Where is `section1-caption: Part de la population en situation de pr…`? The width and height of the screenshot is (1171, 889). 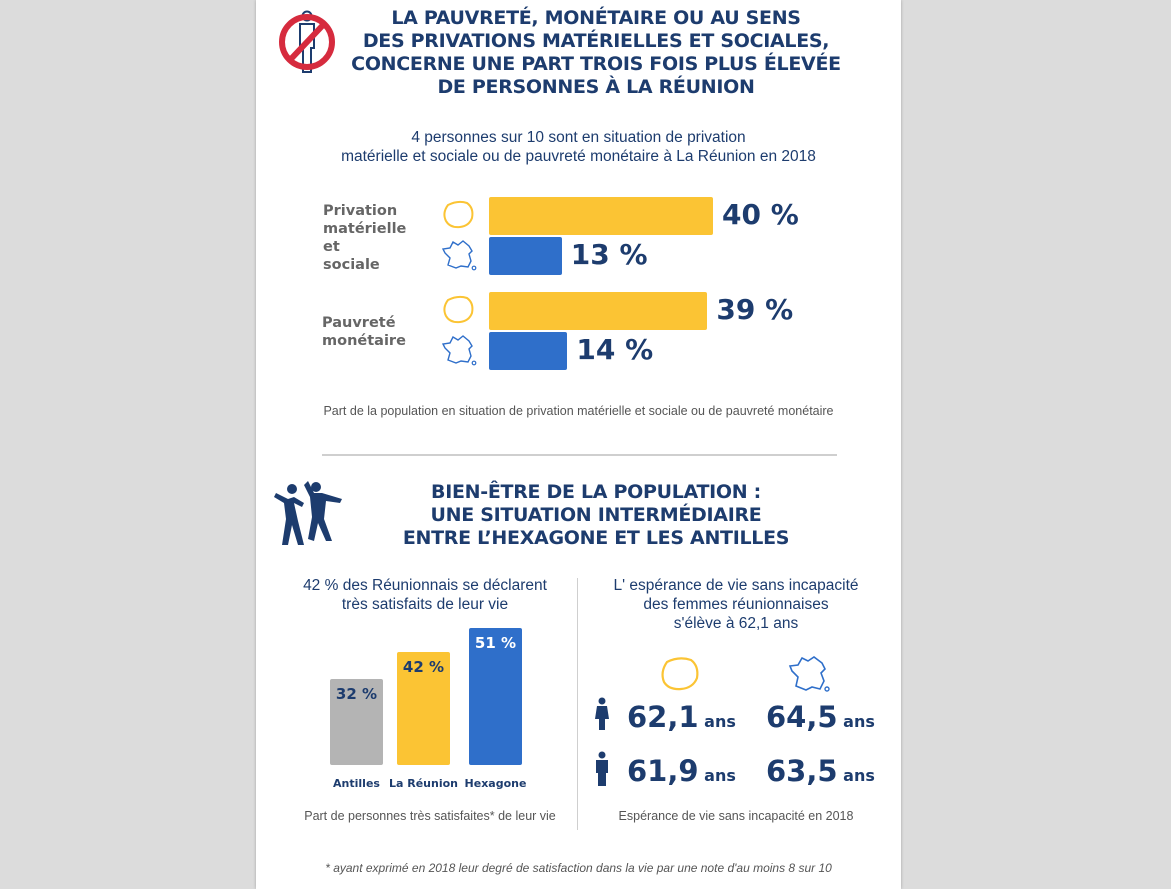 section1-caption: Part de la population en situation de pr… is located at coordinates (578, 411).